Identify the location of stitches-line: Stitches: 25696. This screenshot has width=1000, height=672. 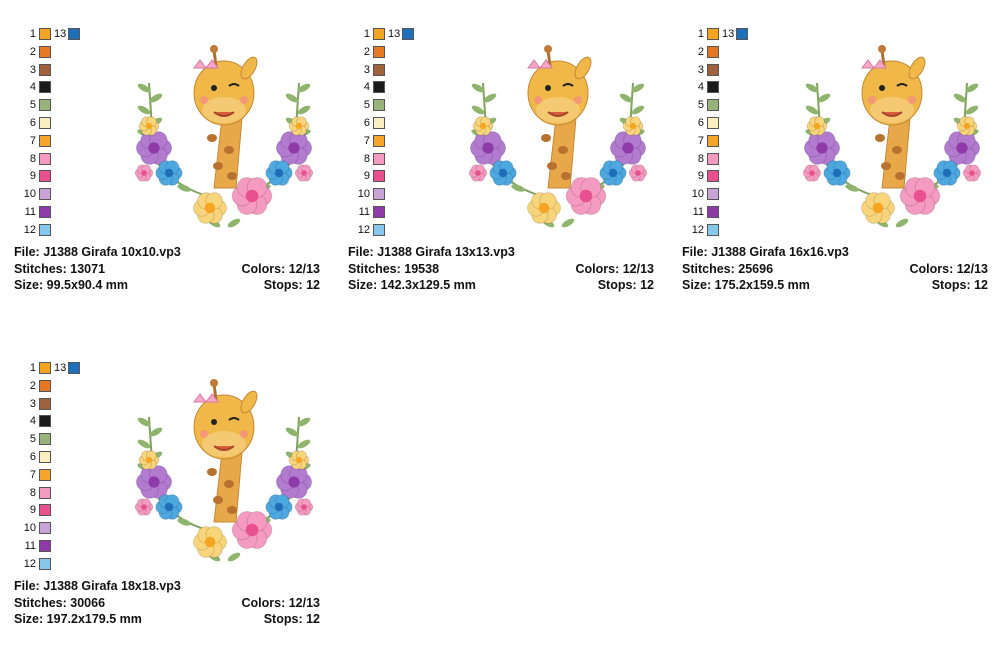
(727, 269).